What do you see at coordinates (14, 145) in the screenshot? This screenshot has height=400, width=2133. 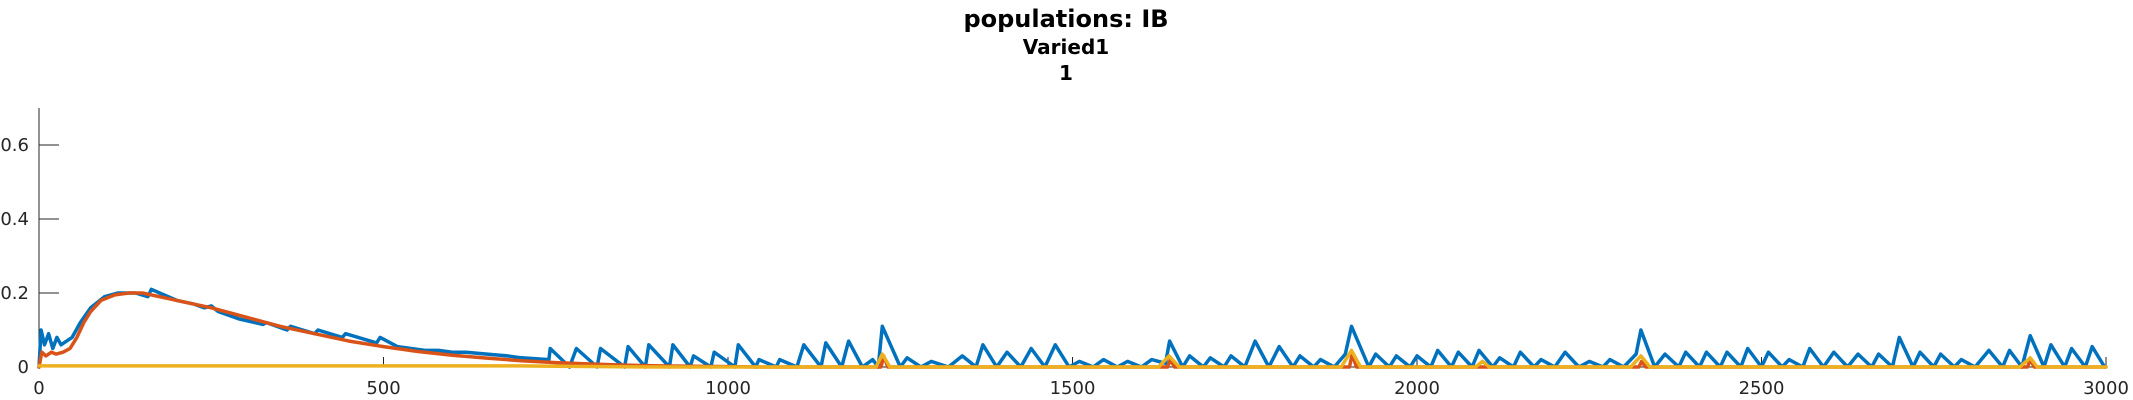 I see `y-tick-label: 0.6` at bounding box center [14, 145].